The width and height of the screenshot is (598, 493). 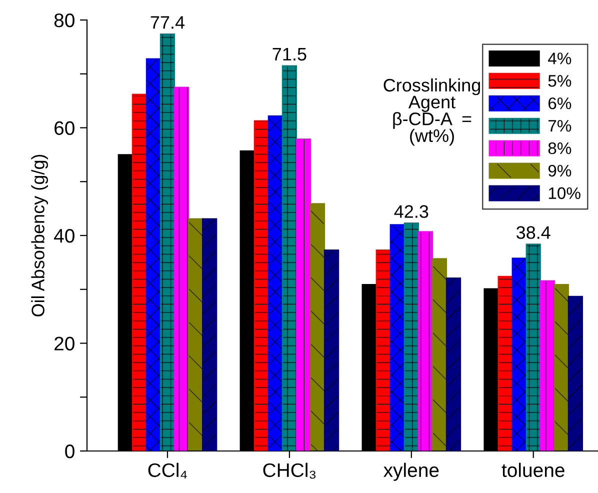 What do you see at coordinates (64, 343) in the screenshot?
I see `y-tick-label: 20` at bounding box center [64, 343].